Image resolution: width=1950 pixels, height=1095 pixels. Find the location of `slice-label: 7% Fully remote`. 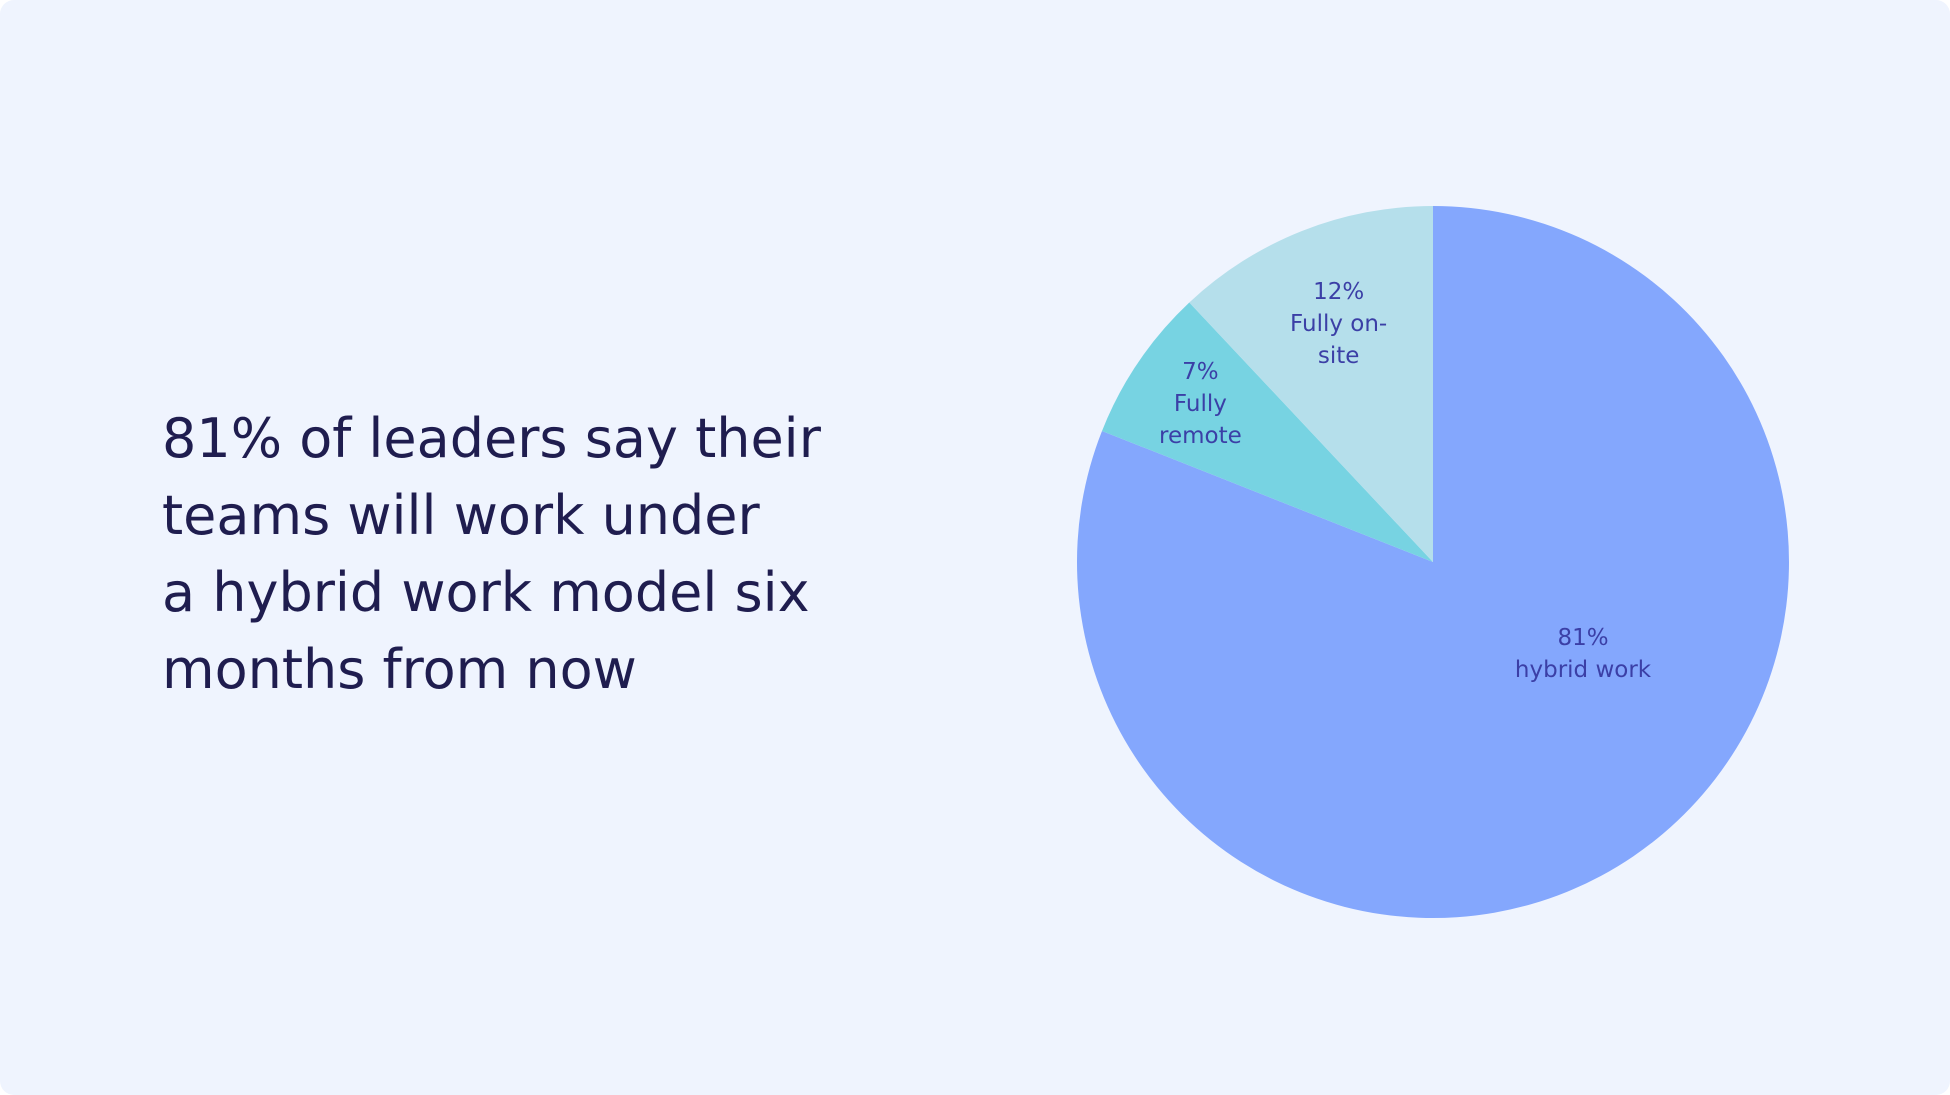

slice-label: 7% Fully remote is located at coordinates (1200, 404).